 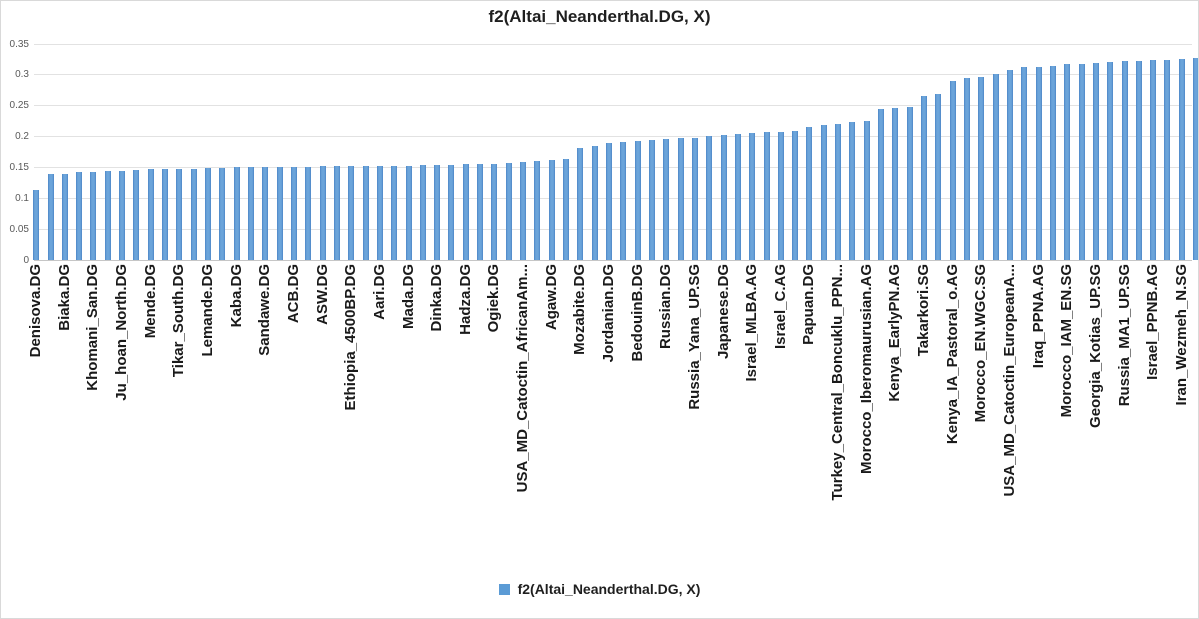 I want to click on y-tick-label: 0, so click(x=26, y=260).